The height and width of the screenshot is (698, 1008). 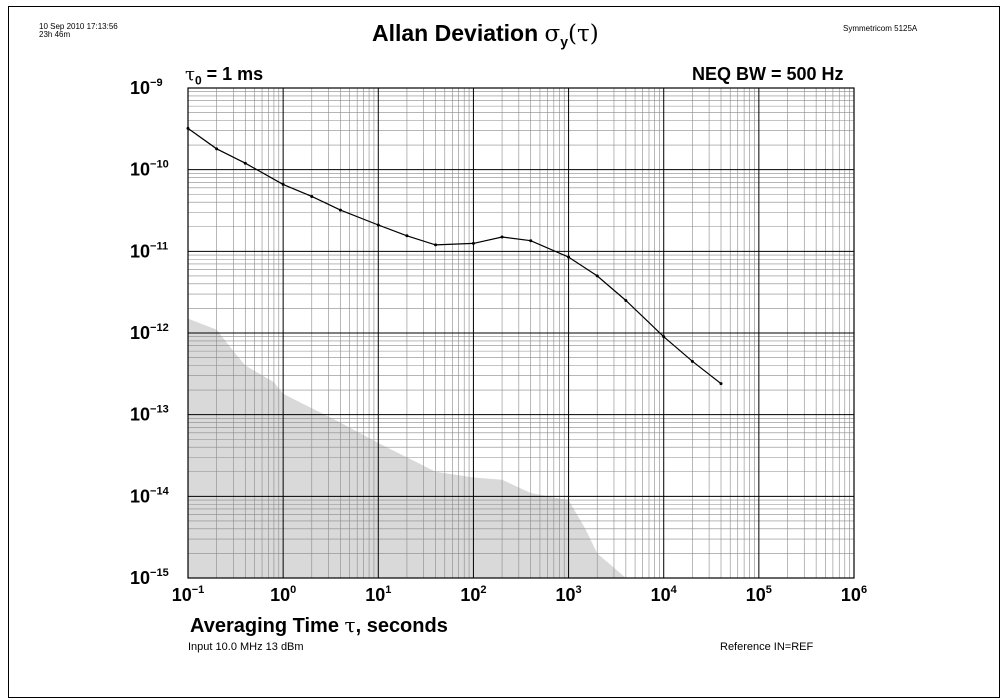 What do you see at coordinates (149, 250) in the screenshot?
I see `y-tick-label: 10−11` at bounding box center [149, 250].